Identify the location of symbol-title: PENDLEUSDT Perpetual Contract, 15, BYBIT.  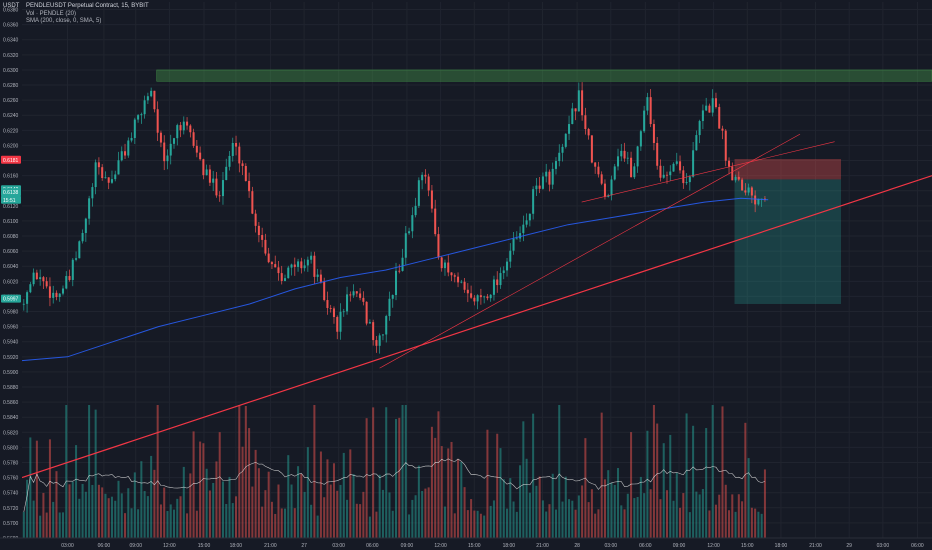
(87, 6).